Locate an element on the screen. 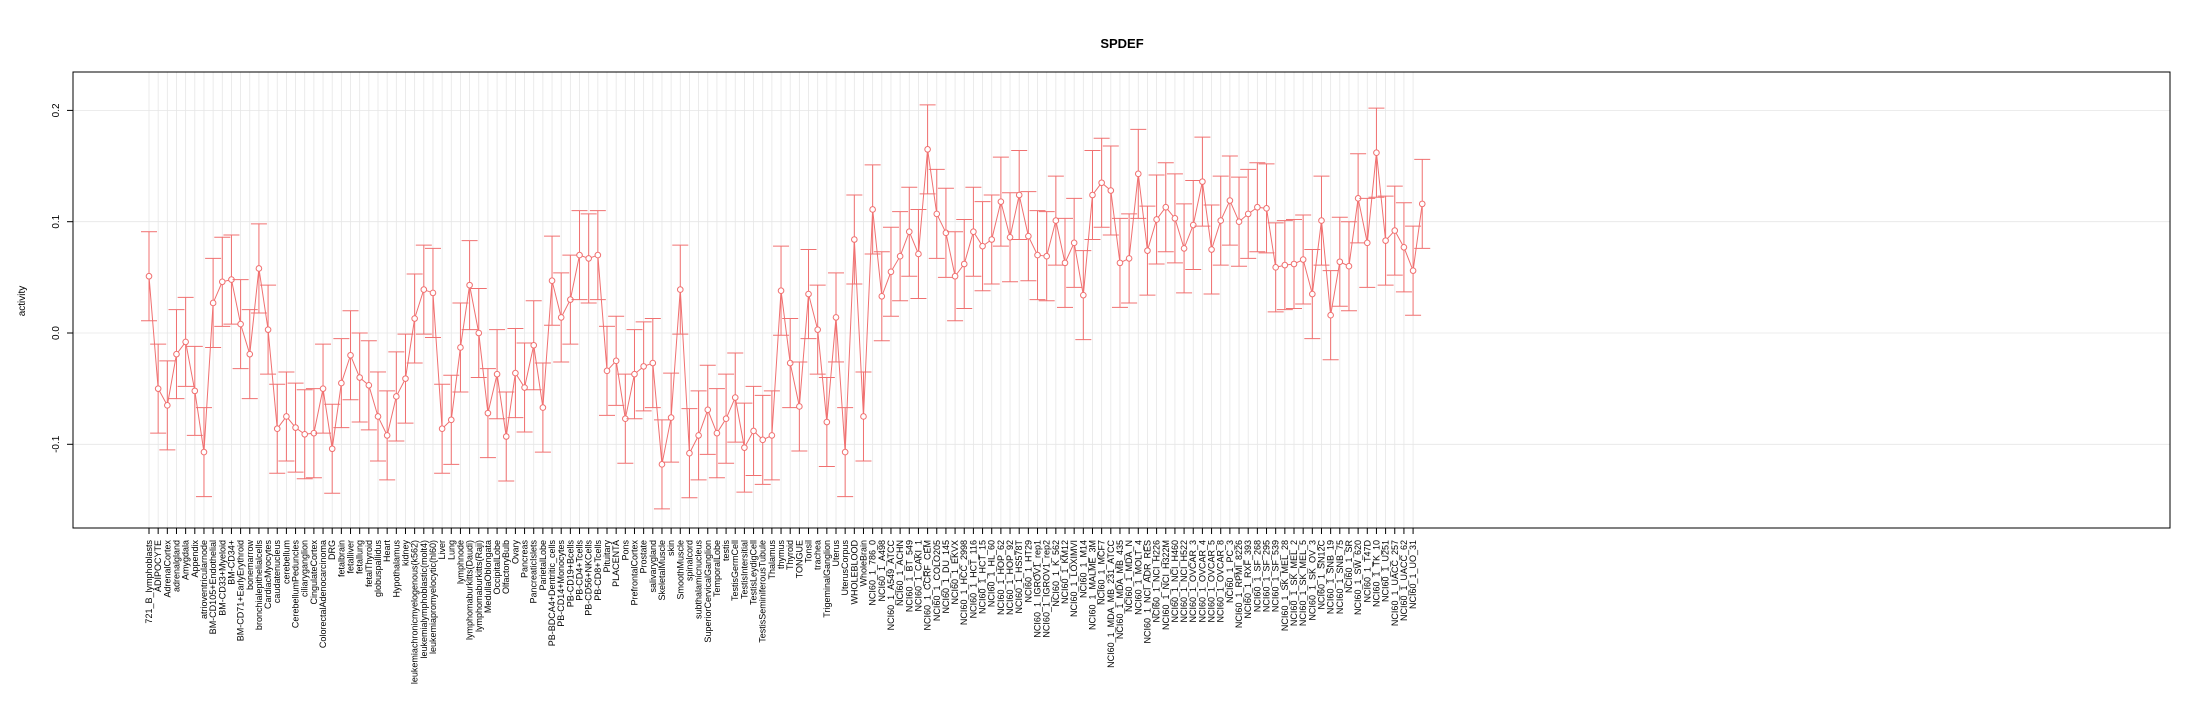 The width and height of the screenshot is (2205, 720). x-tick-label: NCI60_1_DU_145 is located at coordinates (946, 577).